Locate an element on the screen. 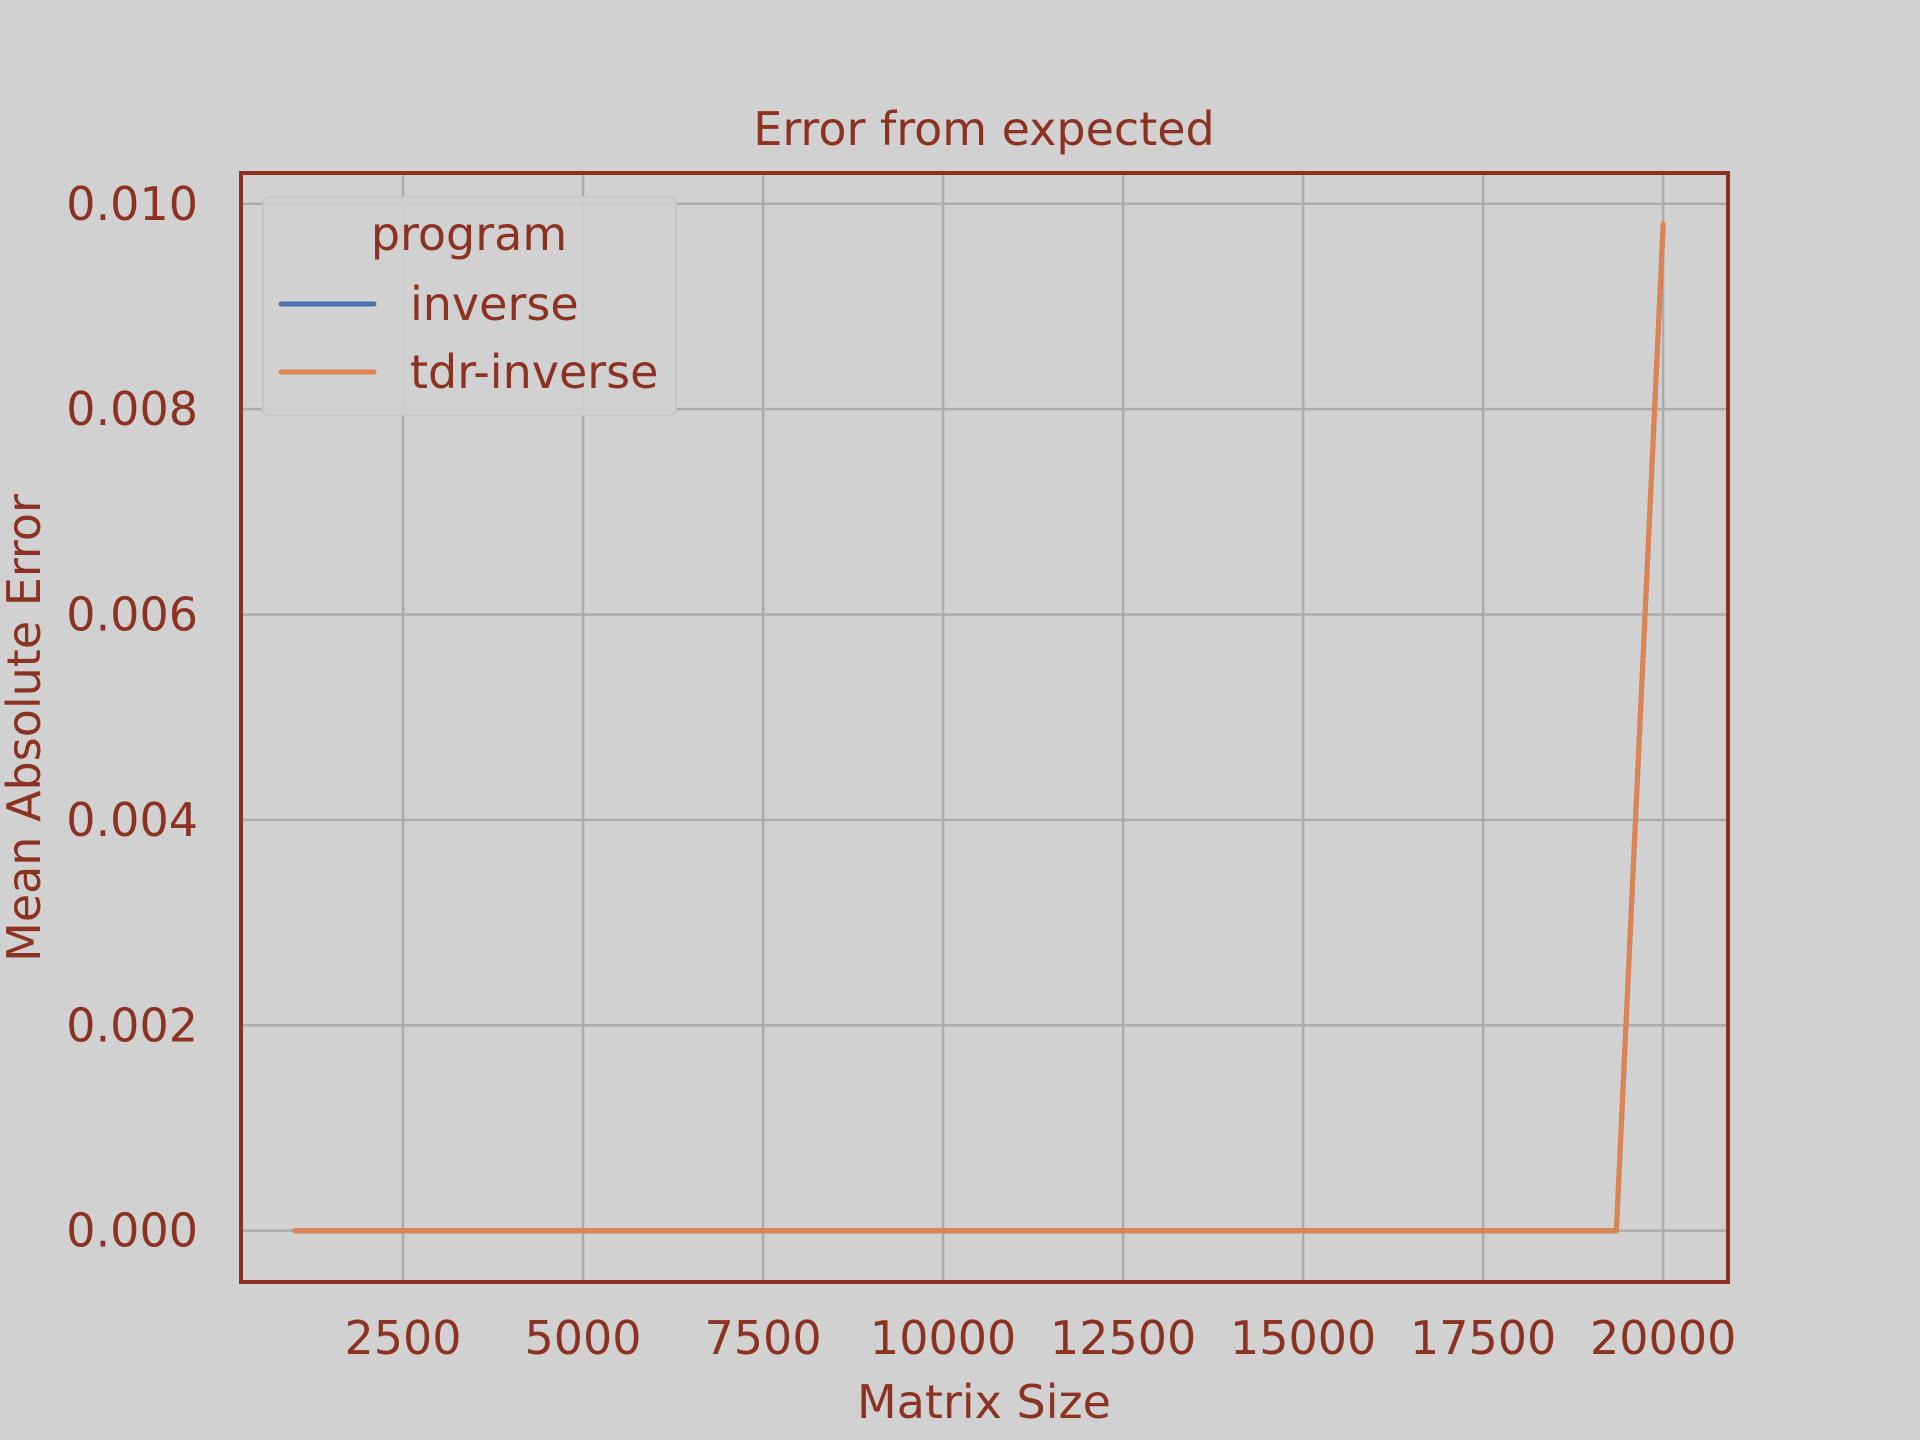 This screenshot has height=1440, width=1920. y-tick-label: 0.002 is located at coordinates (132, 1025).